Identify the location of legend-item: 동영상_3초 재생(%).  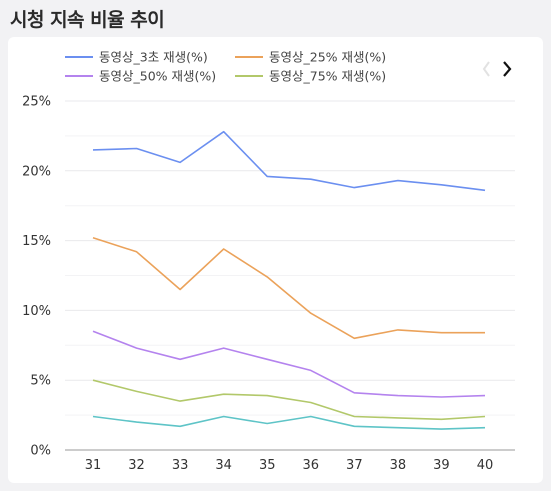
(136, 57).